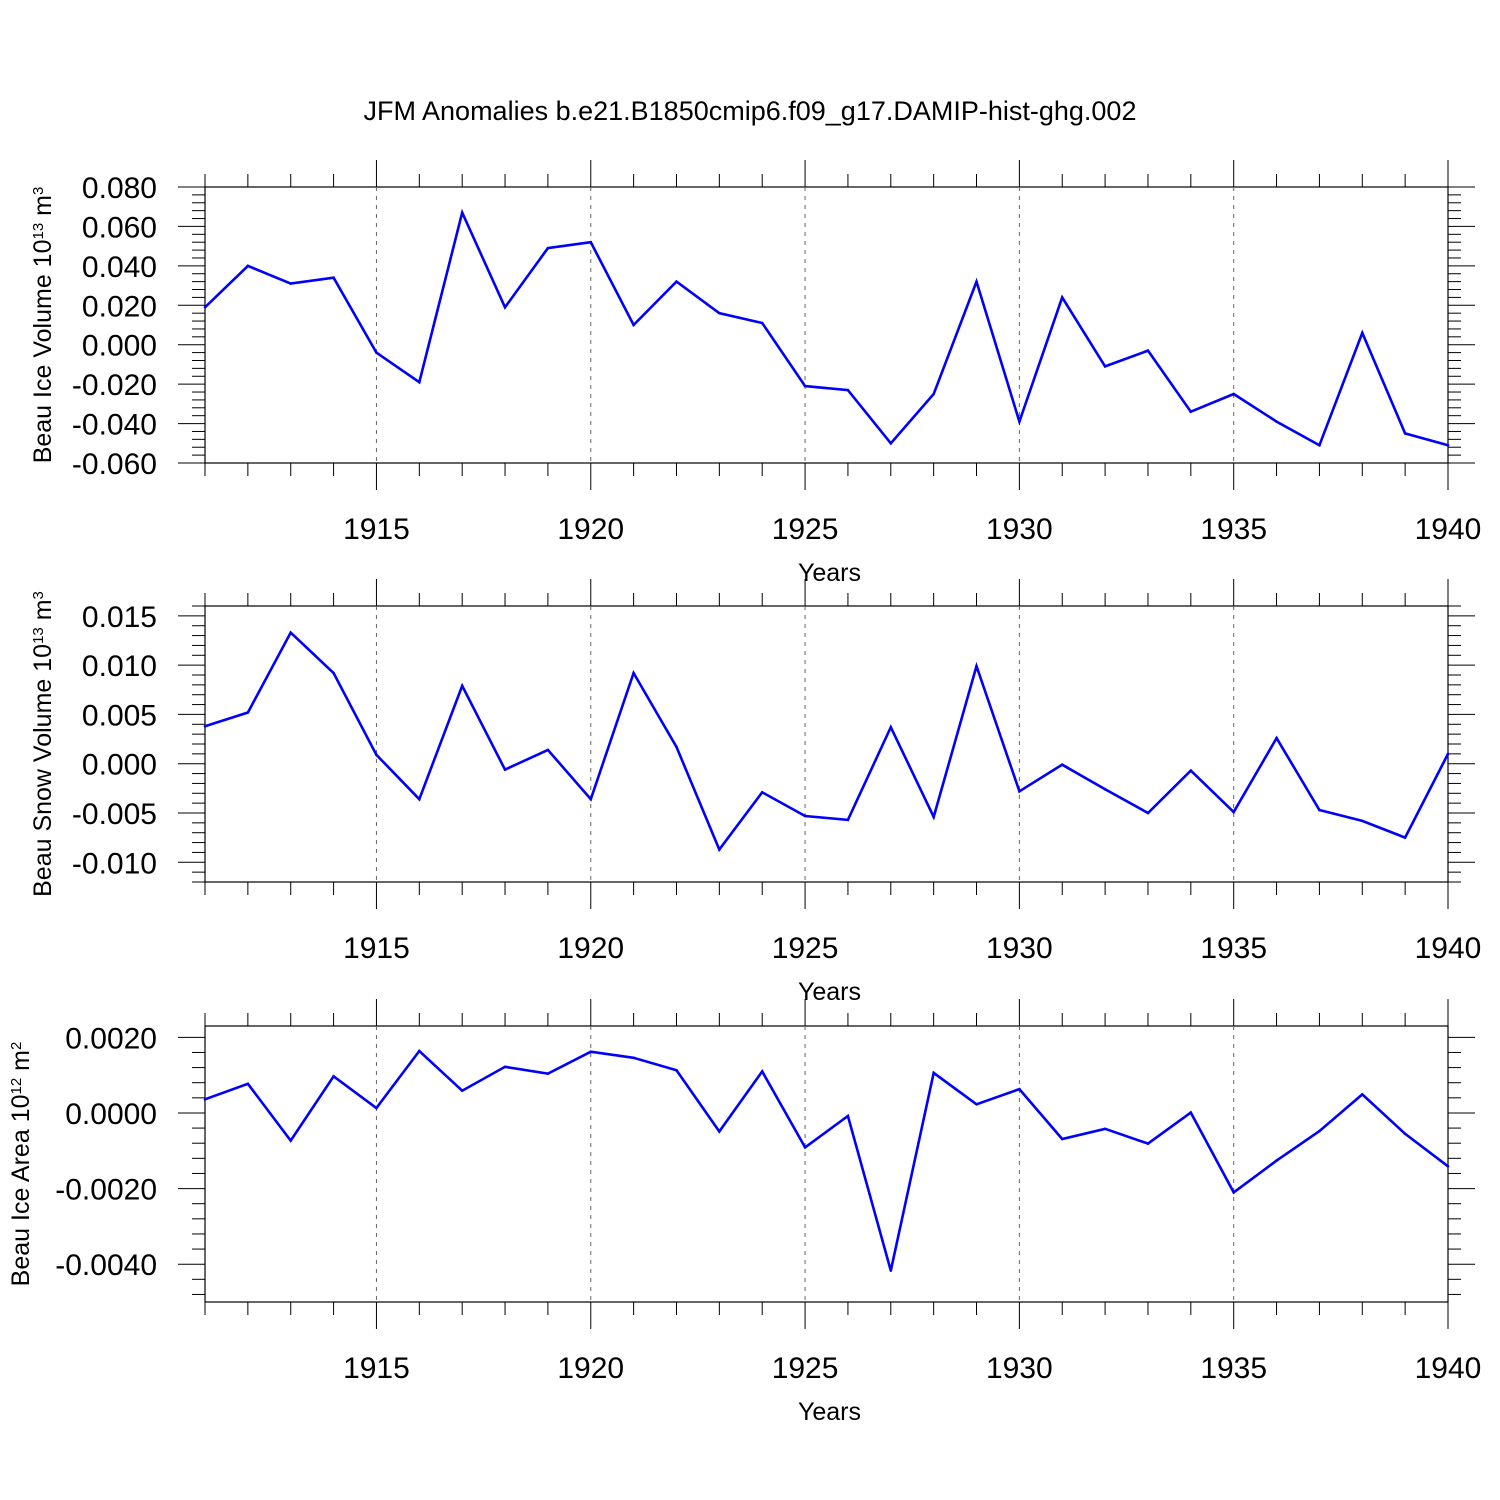 Image resolution: width=1500 pixels, height=1500 pixels. What do you see at coordinates (43, 325) in the screenshot?
I see `y-axis-label: Beau Ice Volume 1013 m3` at bounding box center [43, 325].